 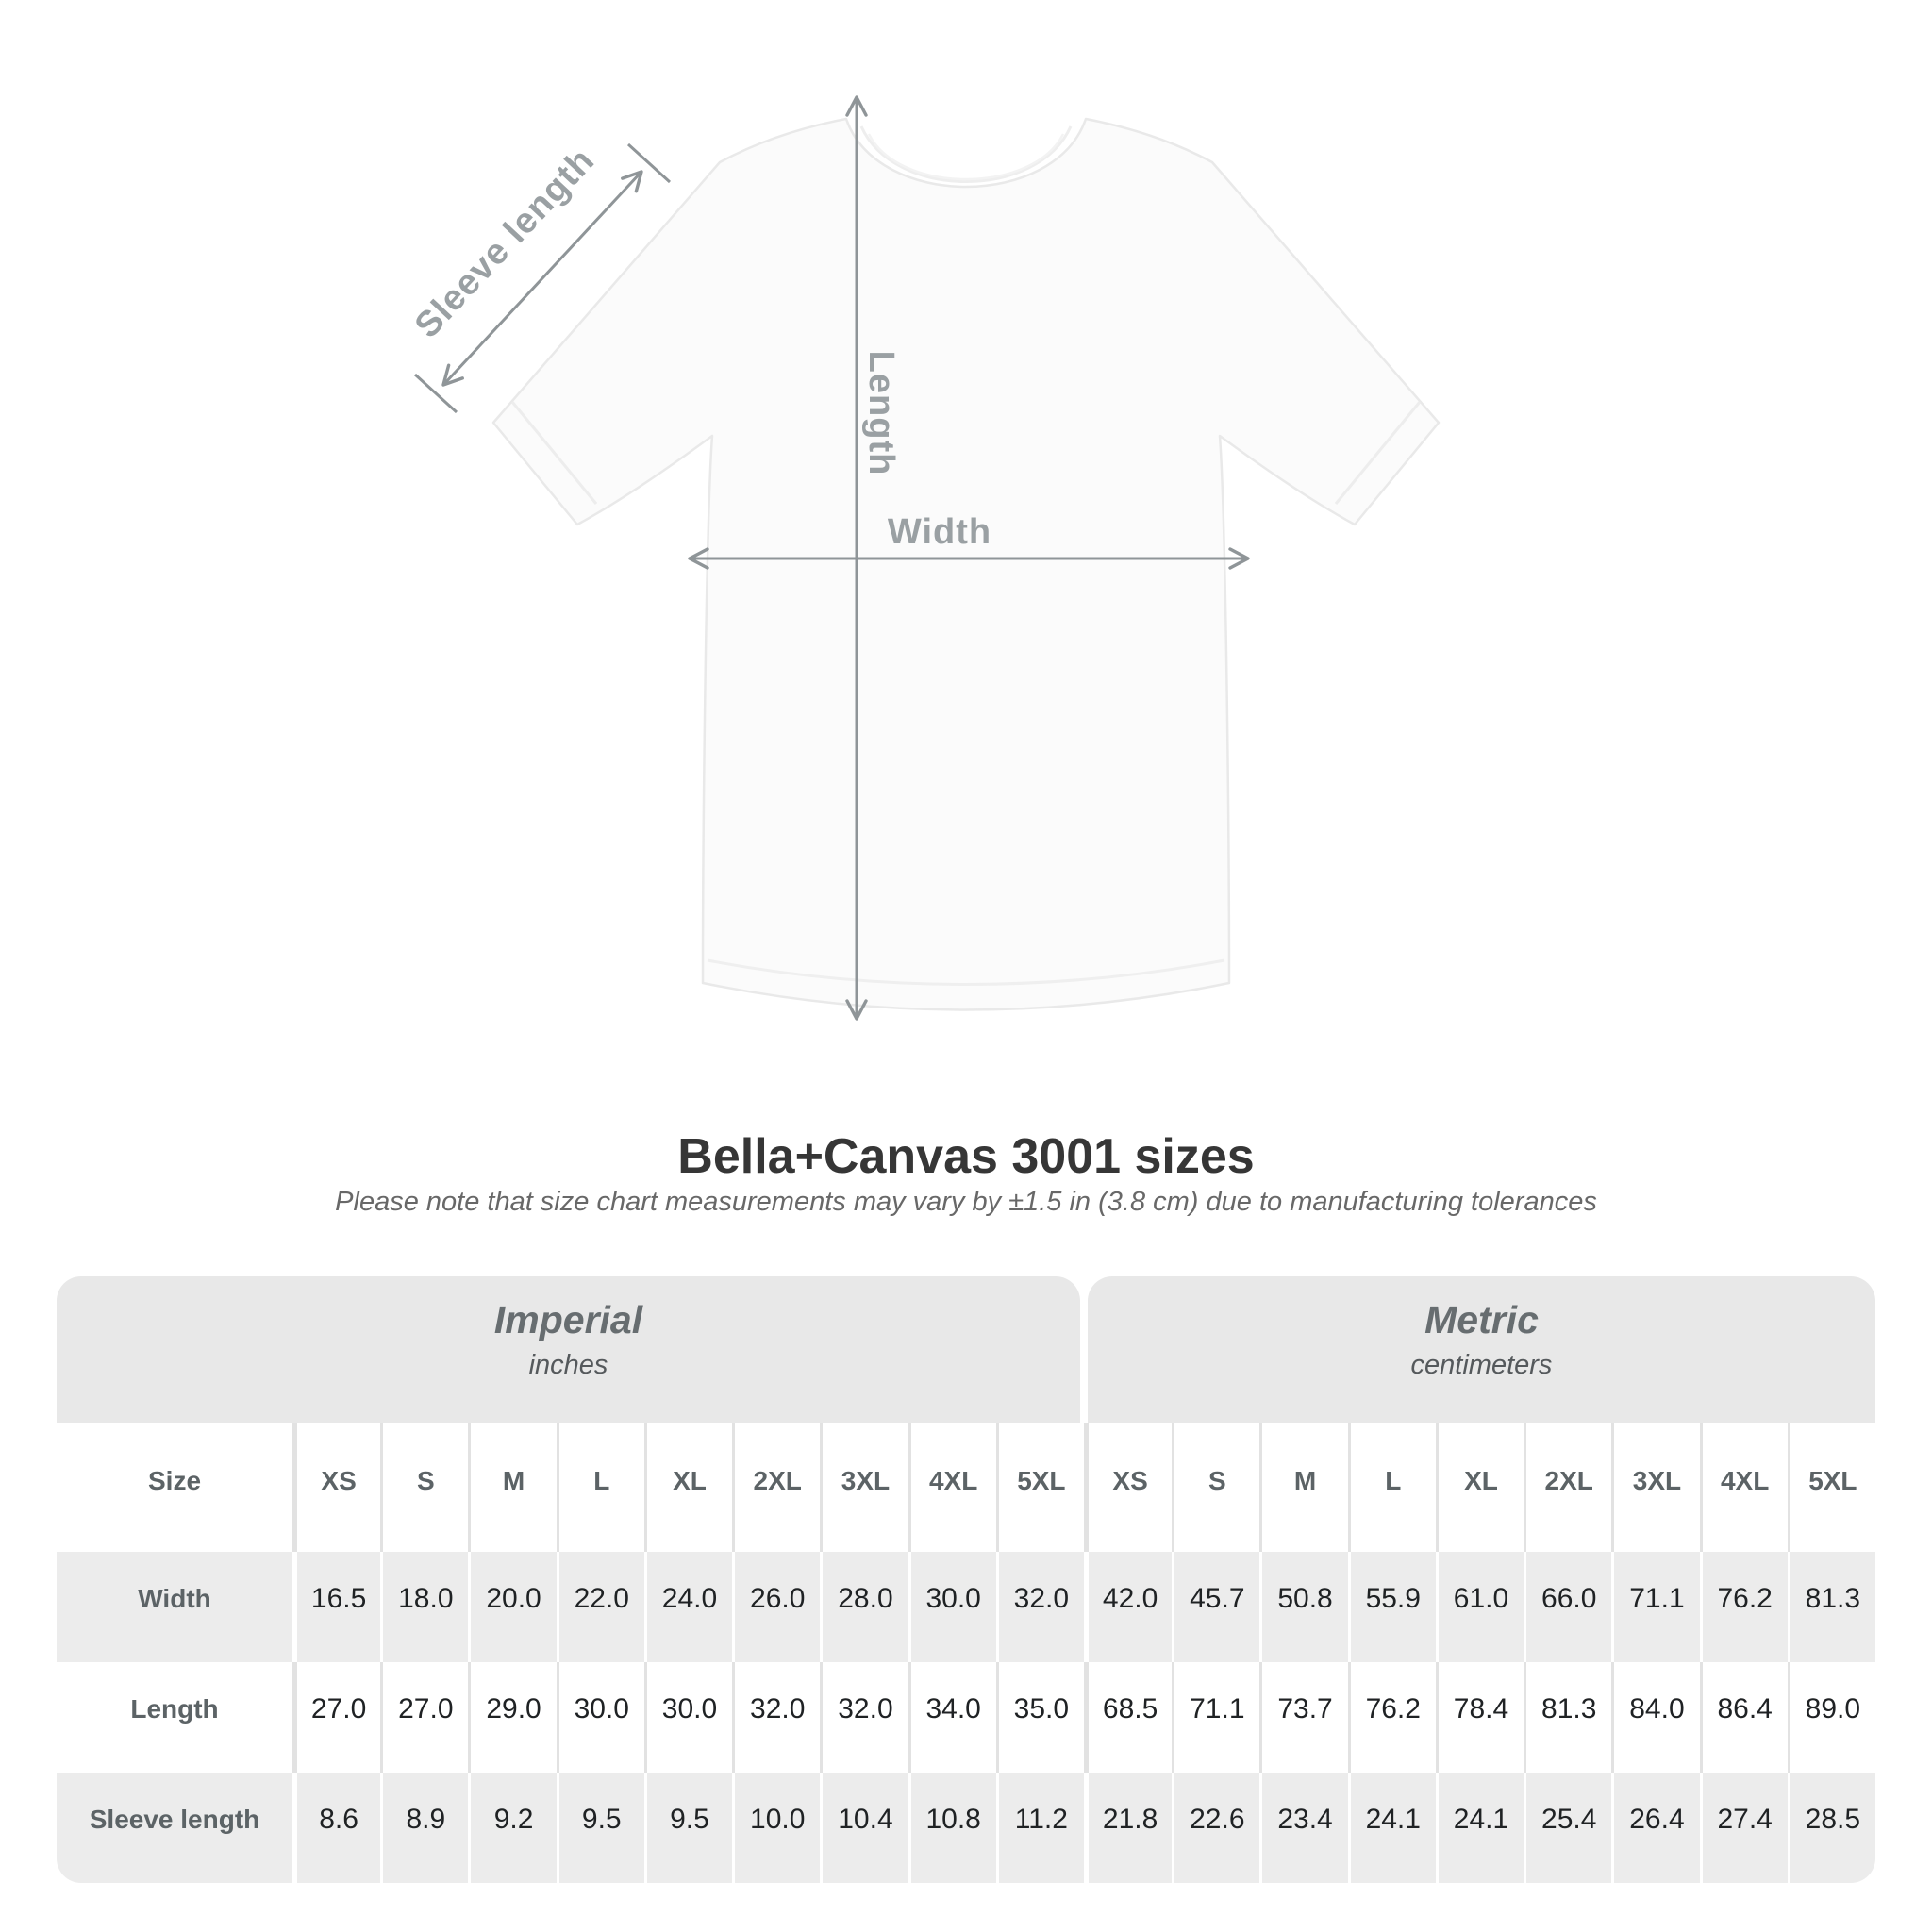 What do you see at coordinates (568, 1365) in the screenshot?
I see `imperial-group-unit: inches` at bounding box center [568, 1365].